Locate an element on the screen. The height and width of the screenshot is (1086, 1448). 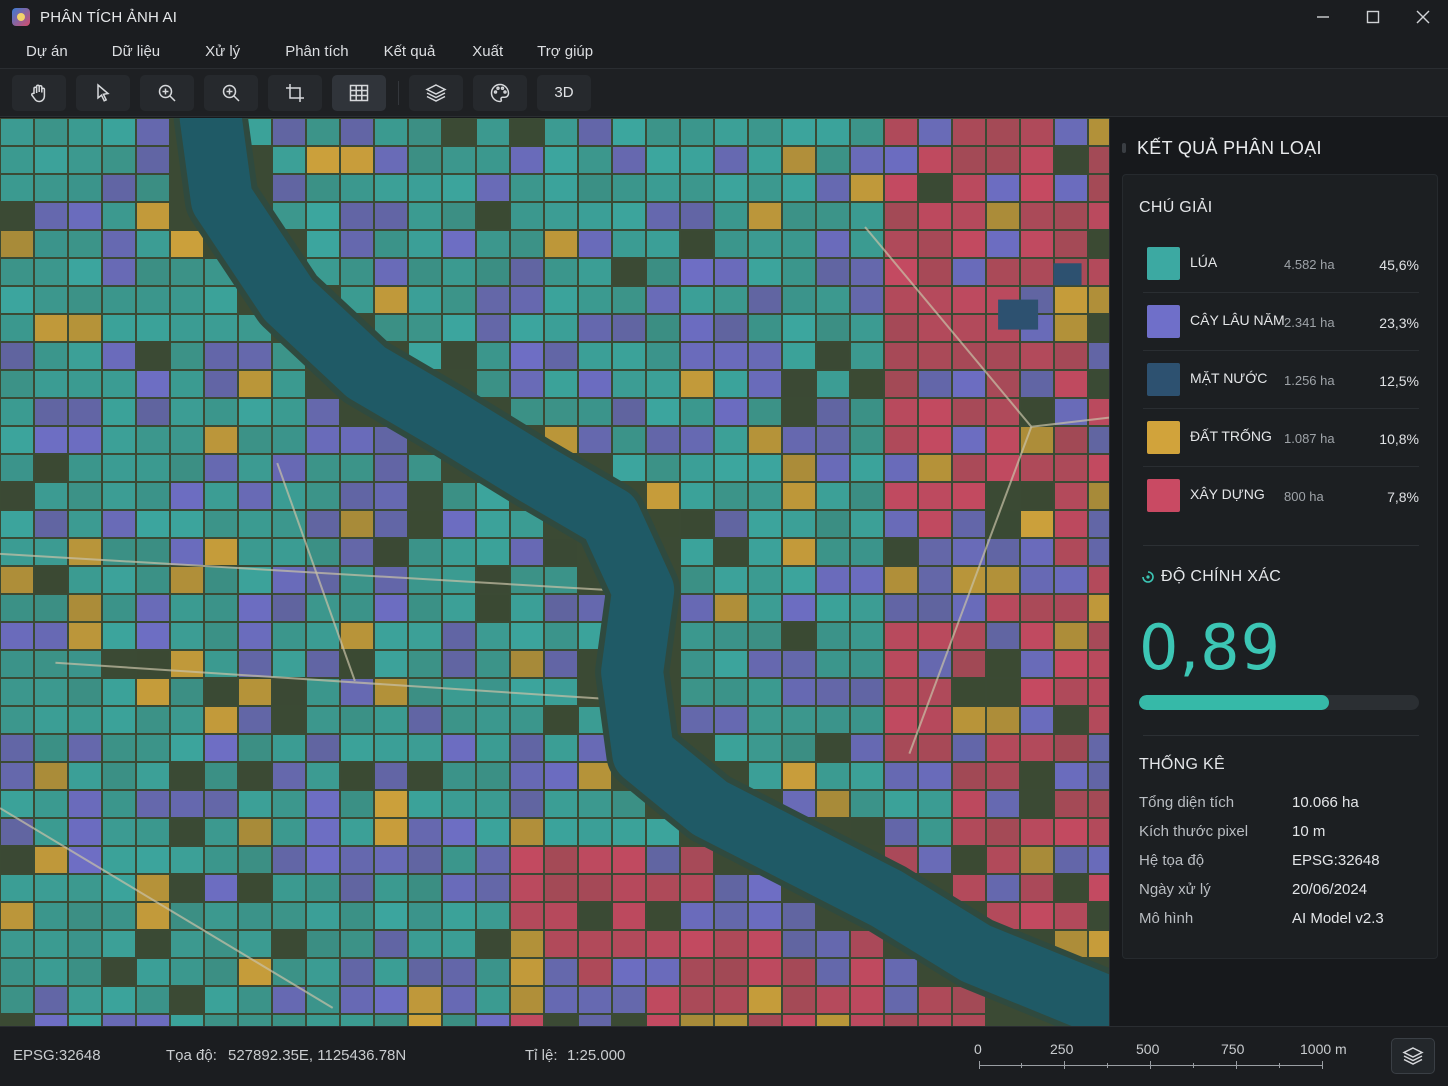
pan-tool-button is located at coordinates (39, 92).